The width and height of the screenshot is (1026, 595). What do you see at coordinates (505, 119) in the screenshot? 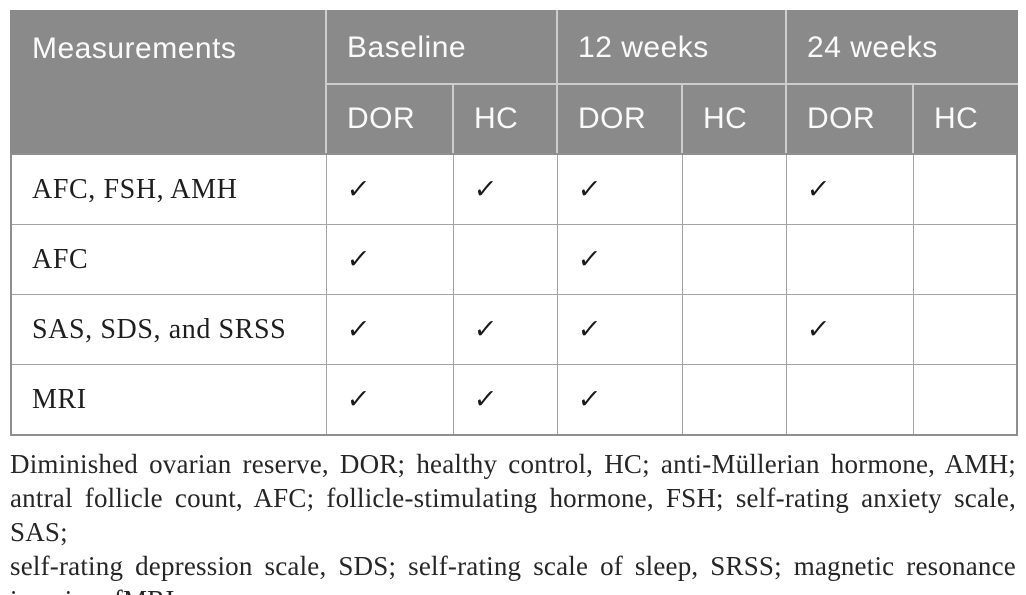
I see `header-cell-baseline-hc: HC` at bounding box center [505, 119].